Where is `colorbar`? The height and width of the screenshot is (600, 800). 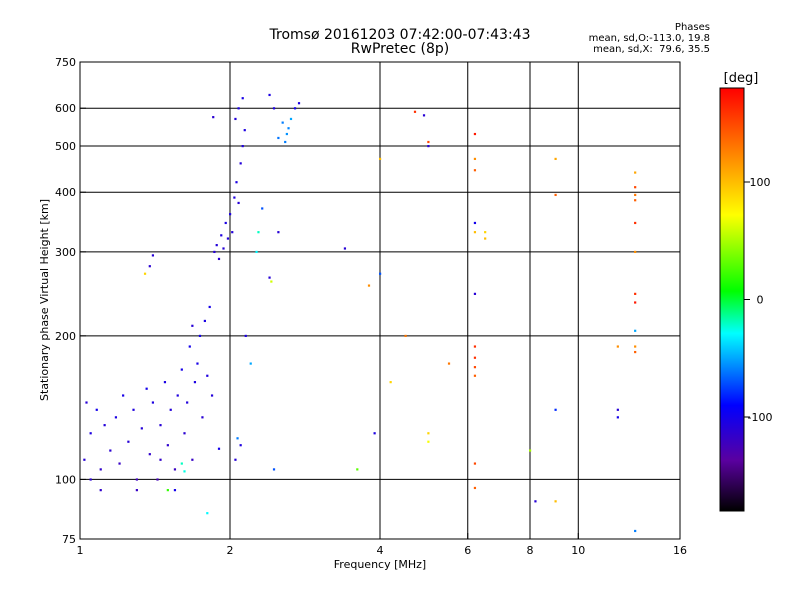 colorbar is located at coordinates (732, 299).